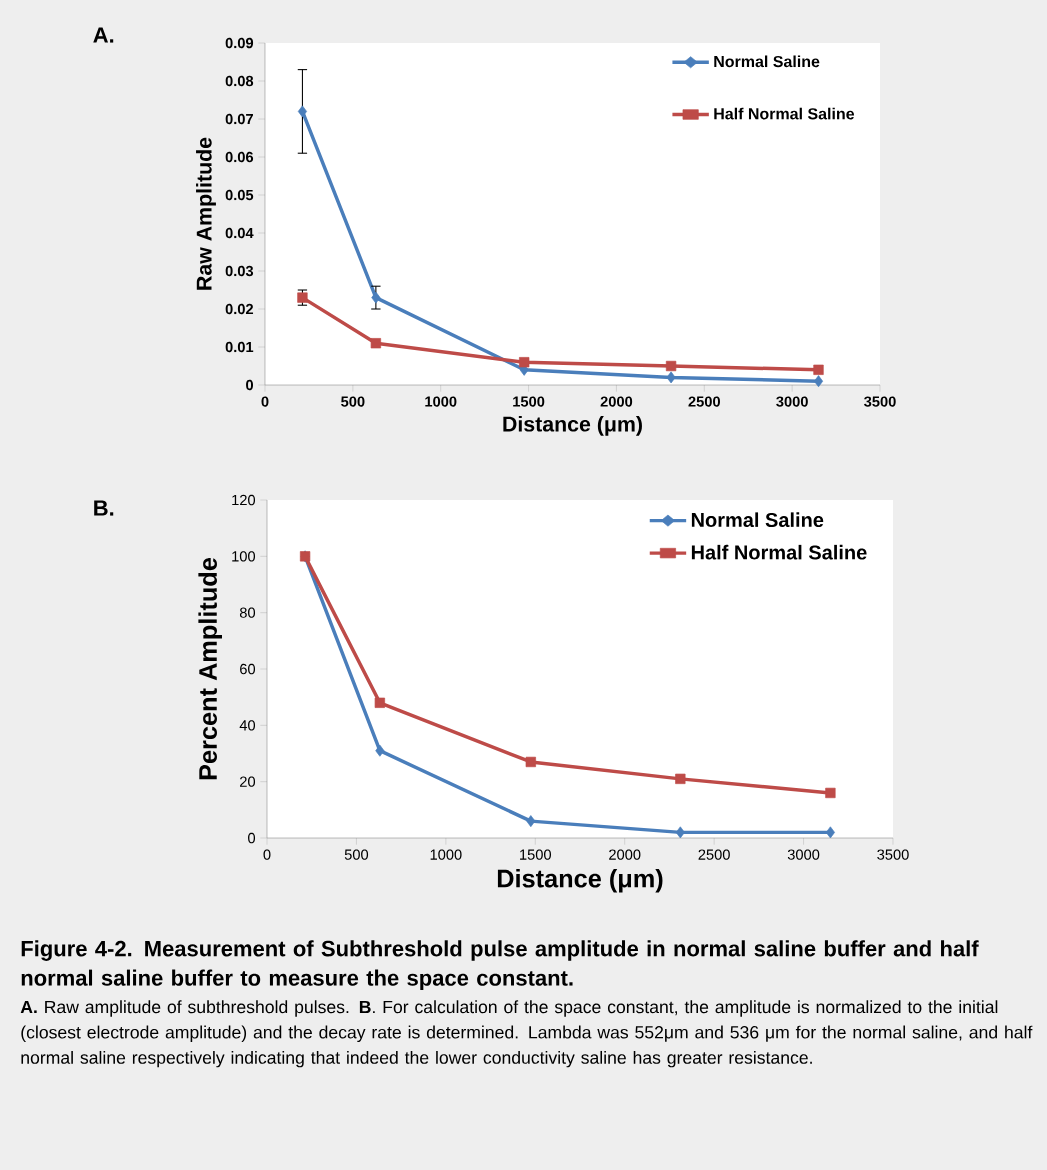  I want to click on y-tick-label: 20, so click(248, 781).